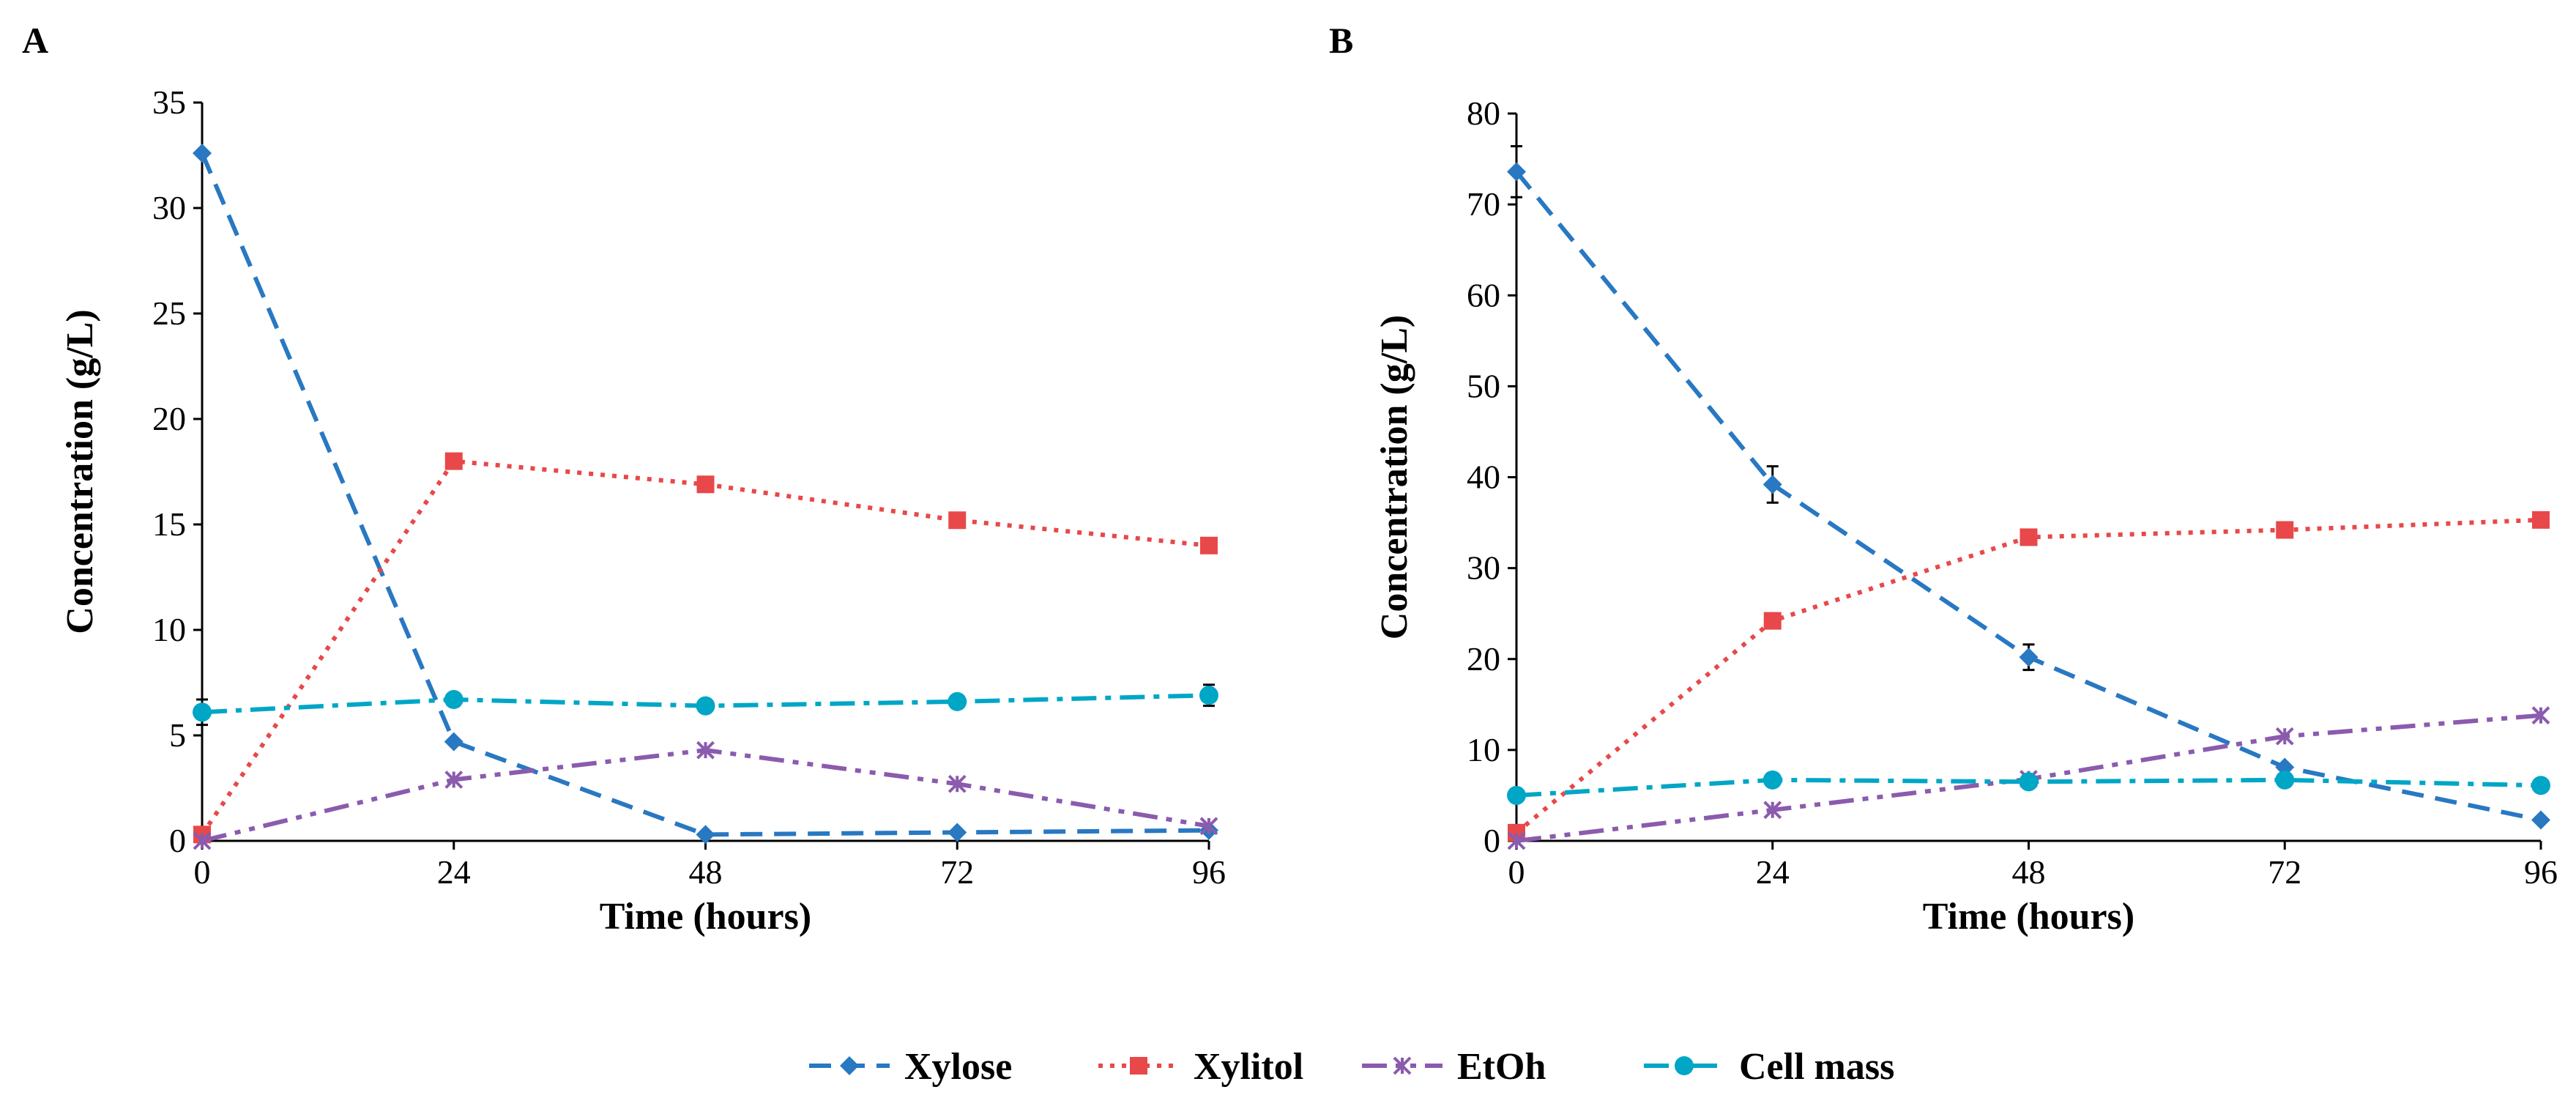 The image size is (2576, 1117). What do you see at coordinates (80, 471) in the screenshot?
I see `y-axis-title-a: Concentration (g/L)` at bounding box center [80, 471].